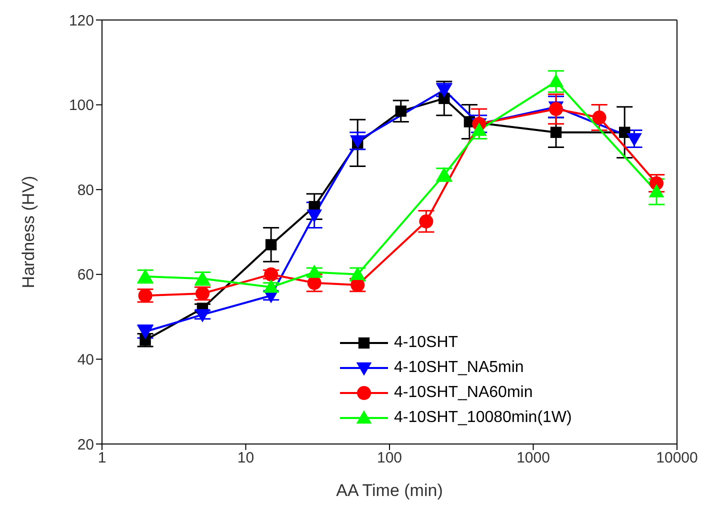 The width and height of the screenshot is (710, 524). Describe the element at coordinates (677, 458) in the screenshot. I see `x-tick-label: 10000` at that location.